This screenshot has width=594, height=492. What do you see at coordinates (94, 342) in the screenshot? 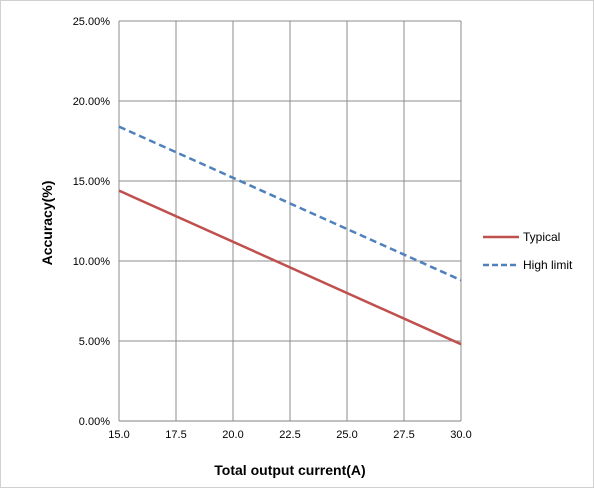
I see `y-tick-label: 5.00%` at bounding box center [94, 342].